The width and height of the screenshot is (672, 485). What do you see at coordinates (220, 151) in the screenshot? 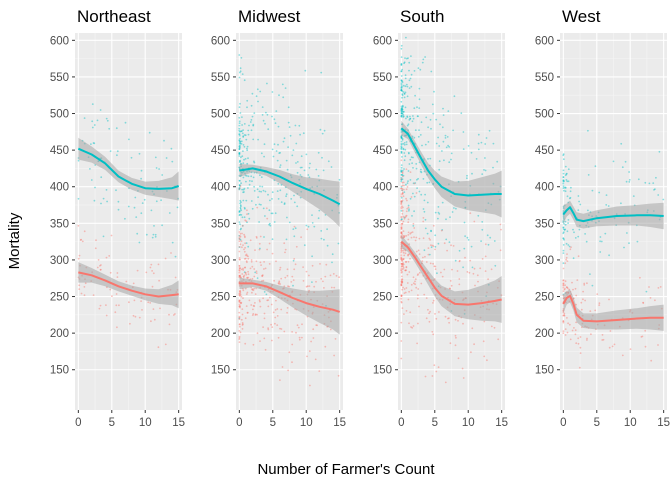
I see `y-tick-label: 450` at bounding box center [220, 151].